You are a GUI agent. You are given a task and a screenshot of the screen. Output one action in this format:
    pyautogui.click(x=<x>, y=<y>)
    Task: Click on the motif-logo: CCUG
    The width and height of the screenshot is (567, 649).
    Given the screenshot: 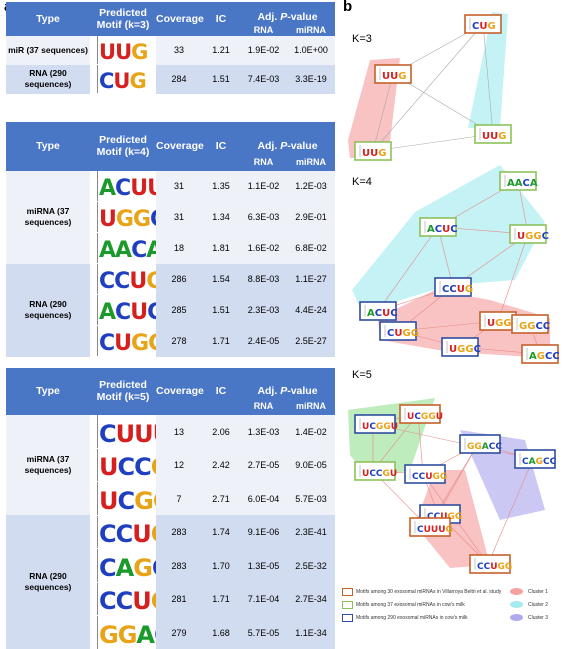 What is the action you would take?
    pyautogui.click(x=123, y=279)
    